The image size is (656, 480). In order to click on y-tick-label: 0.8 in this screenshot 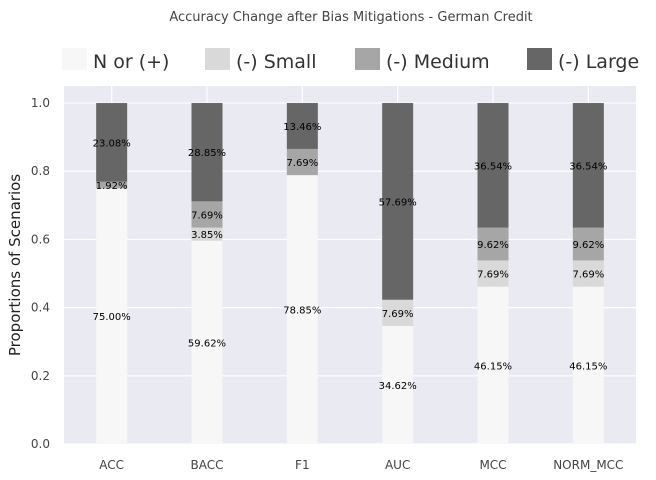, I will do `click(40, 171)`.